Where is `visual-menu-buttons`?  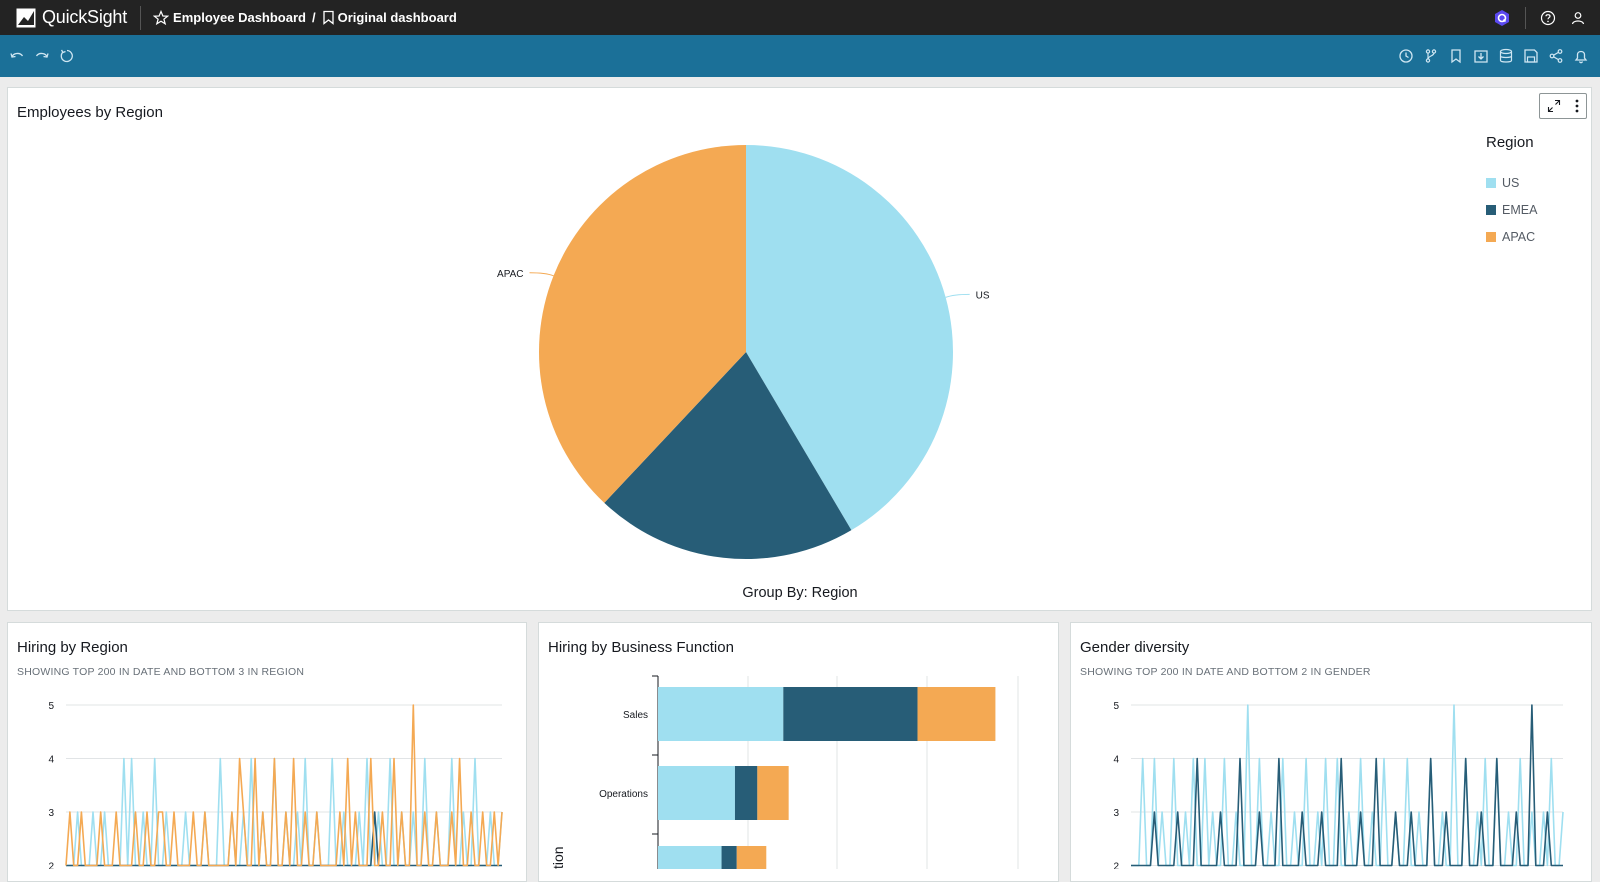 visual-menu-buttons is located at coordinates (1563, 106).